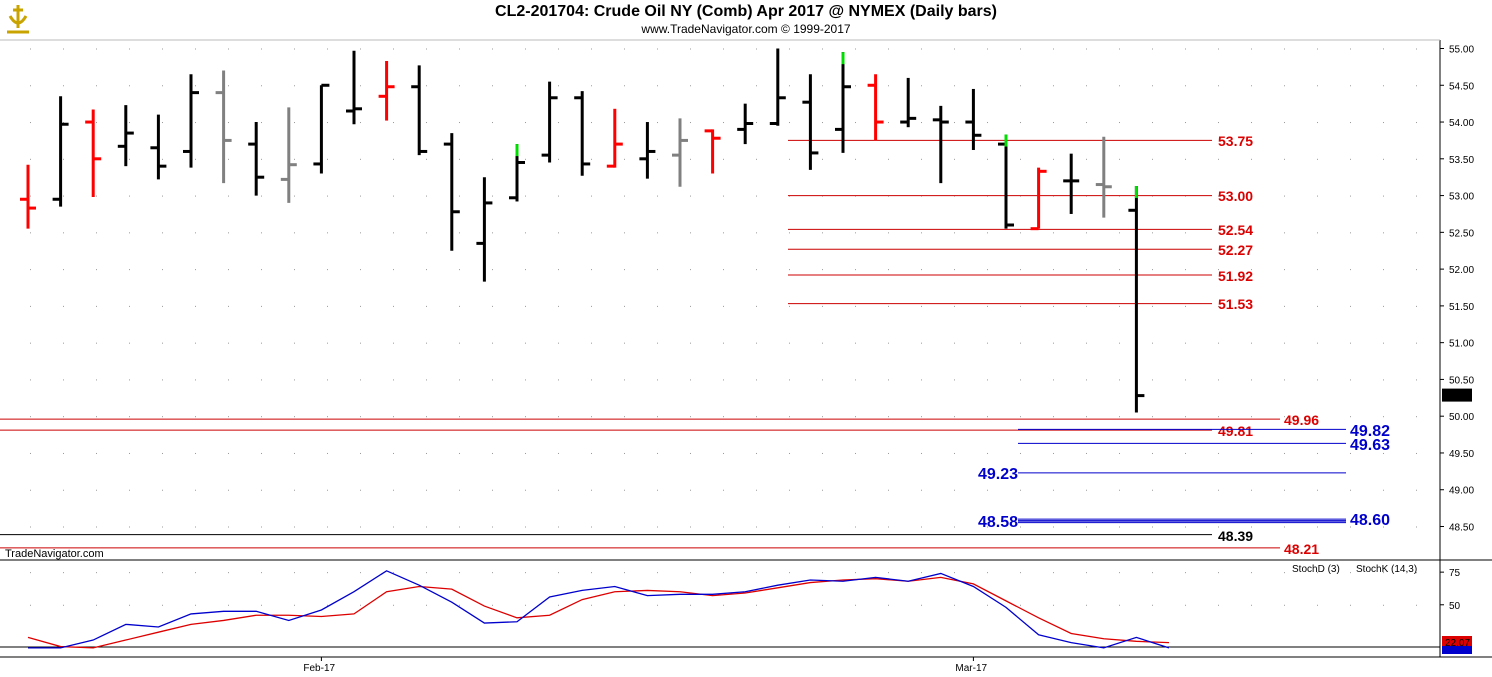 The image size is (1492, 677). What do you see at coordinates (1461, 528) in the screenshot?
I see `y-tick-label: 48.50` at bounding box center [1461, 528].